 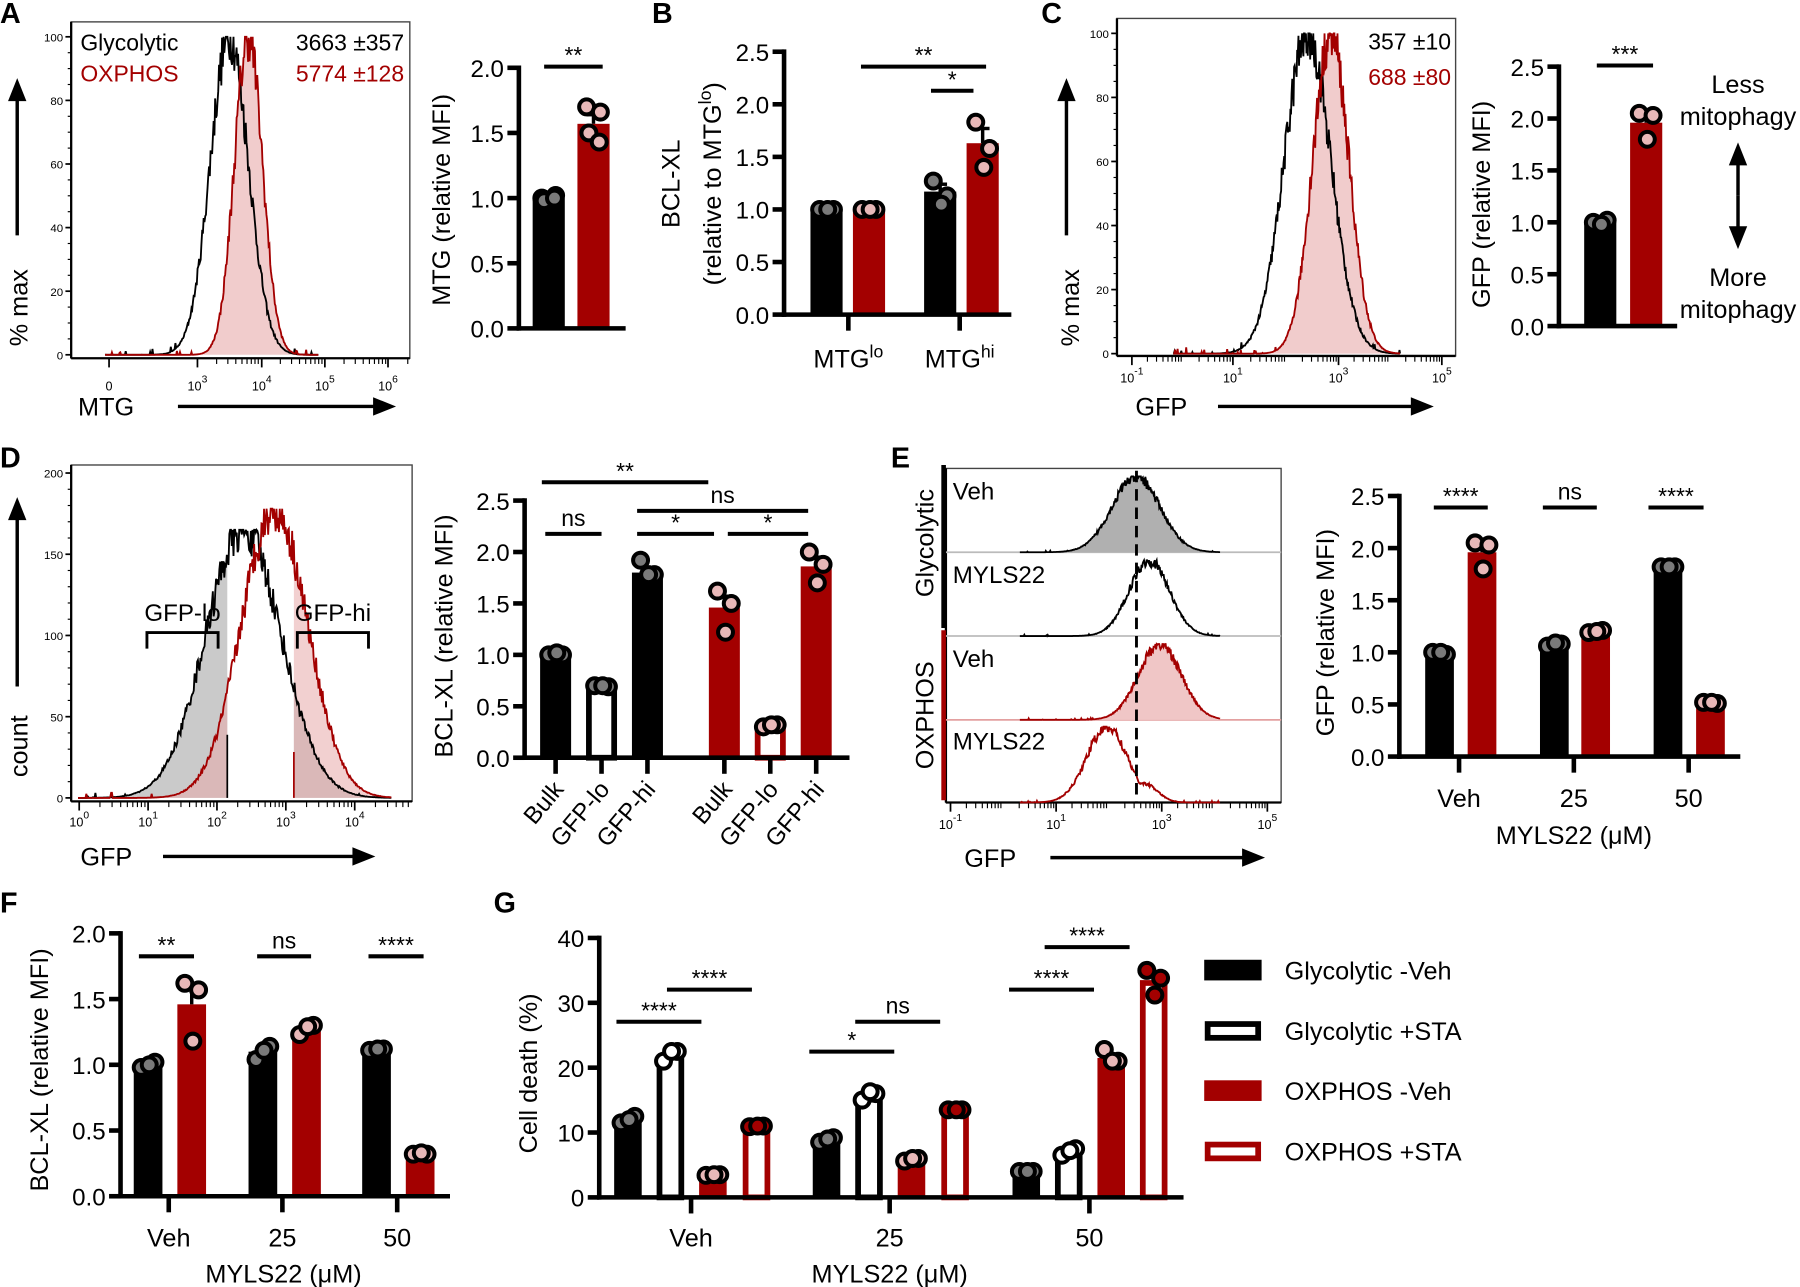 What do you see at coordinates (672, 184) in the screenshot?
I see `y-axis-label: BCL-XL` at bounding box center [672, 184].